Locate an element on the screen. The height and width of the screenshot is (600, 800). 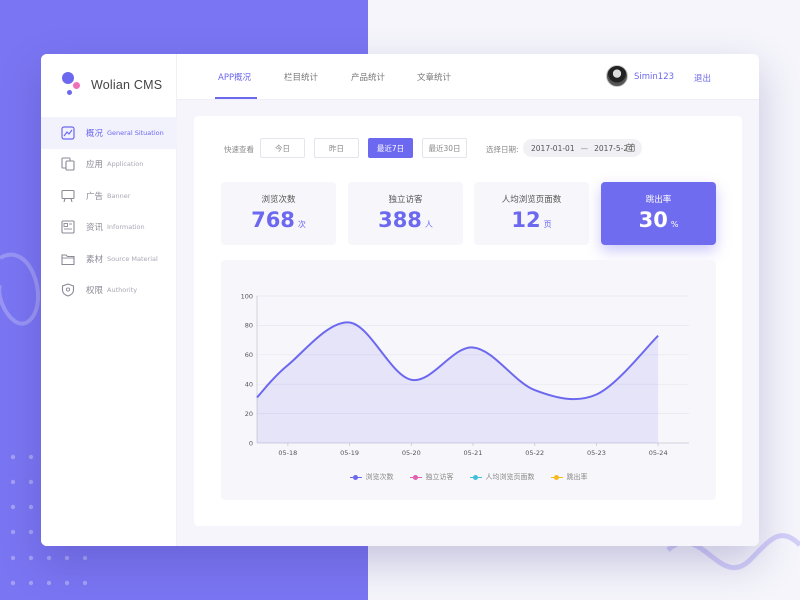
chart-line-icon is located at coordinates (68, 133).